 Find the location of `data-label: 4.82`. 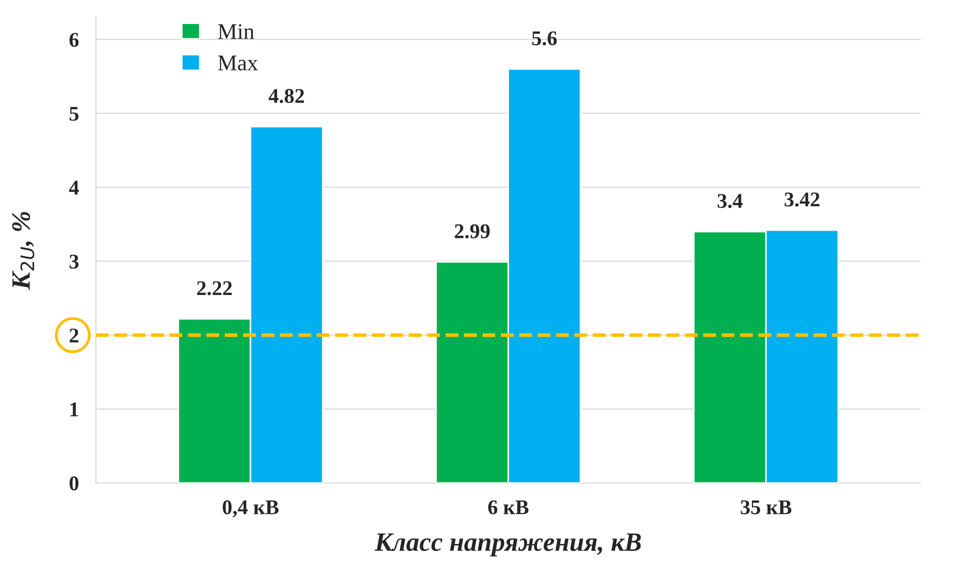

data-label: 4.82 is located at coordinates (286, 96).